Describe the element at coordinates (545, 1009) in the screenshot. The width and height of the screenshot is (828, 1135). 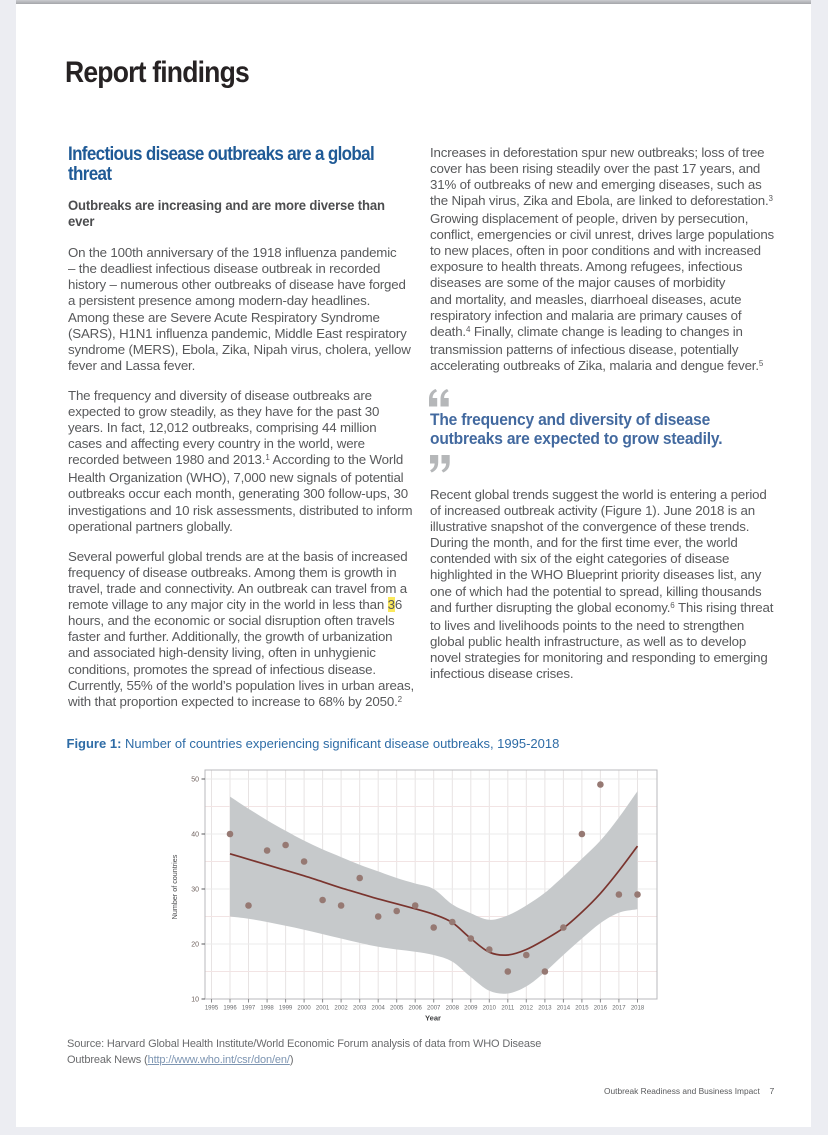
I see `svg-text: 2013` at that location.